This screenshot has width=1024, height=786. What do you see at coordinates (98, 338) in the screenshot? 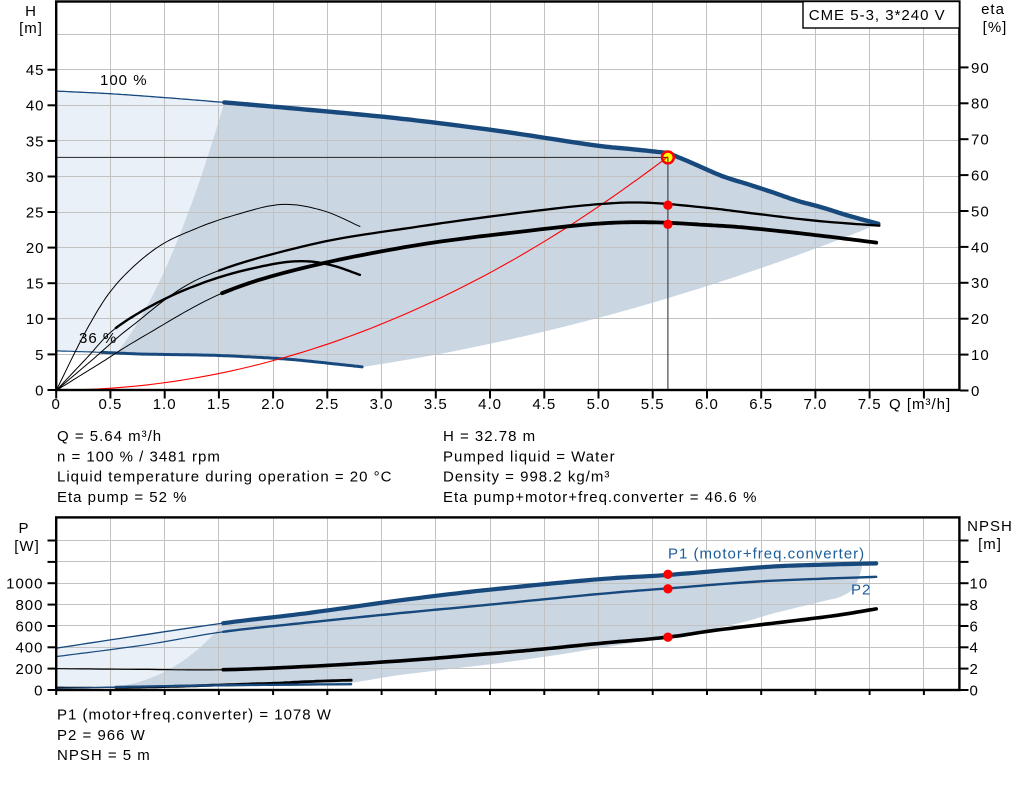
I see `svg-text: 36 %` at bounding box center [98, 338].